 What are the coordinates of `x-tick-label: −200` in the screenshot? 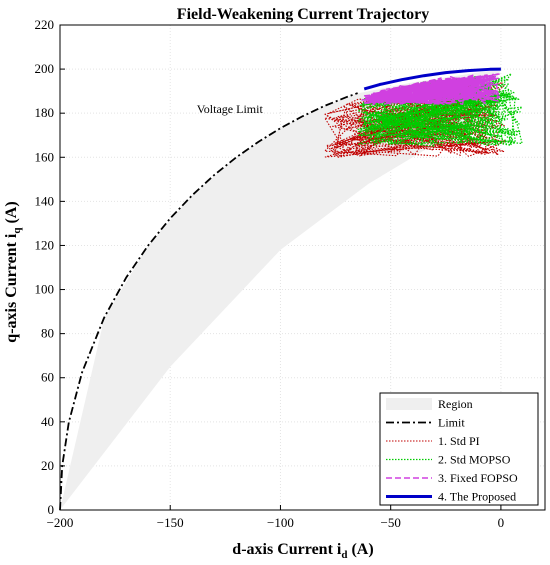 It's located at (60, 522).